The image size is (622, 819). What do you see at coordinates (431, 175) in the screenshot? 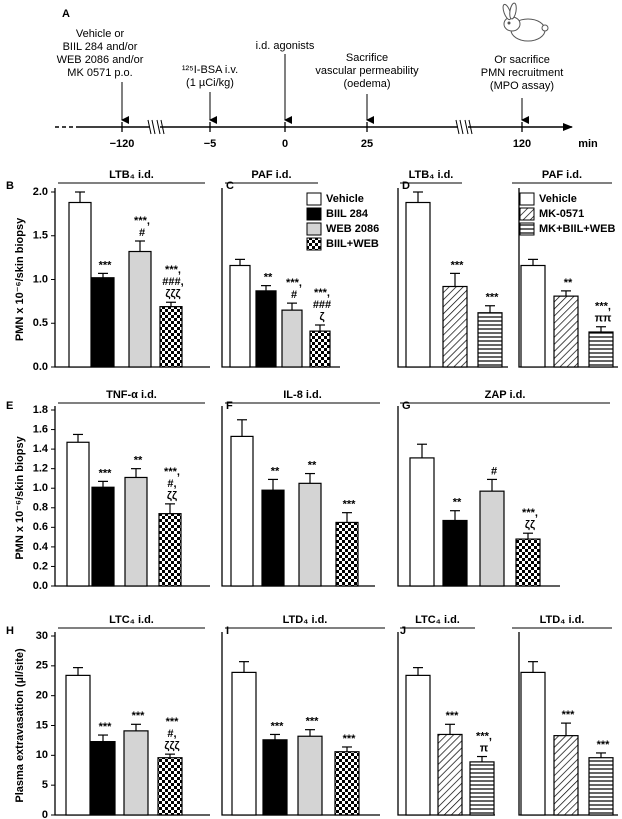
I see `group-title: LTB₄ i.d.` at bounding box center [431, 175].